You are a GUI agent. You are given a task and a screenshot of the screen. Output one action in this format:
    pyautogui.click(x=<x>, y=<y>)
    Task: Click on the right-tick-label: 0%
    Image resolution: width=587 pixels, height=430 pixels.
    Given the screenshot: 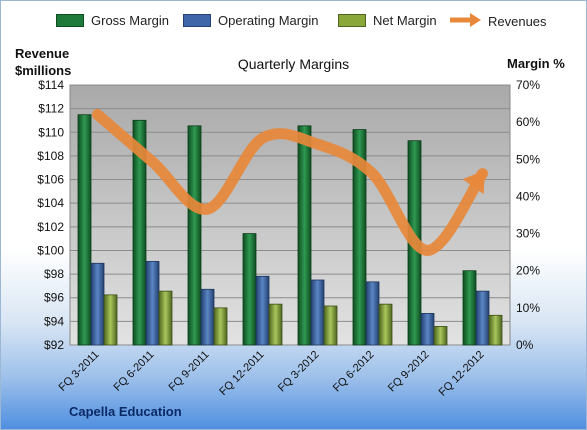 What is the action you would take?
    pyautogui.click(x=525, y=345)
    